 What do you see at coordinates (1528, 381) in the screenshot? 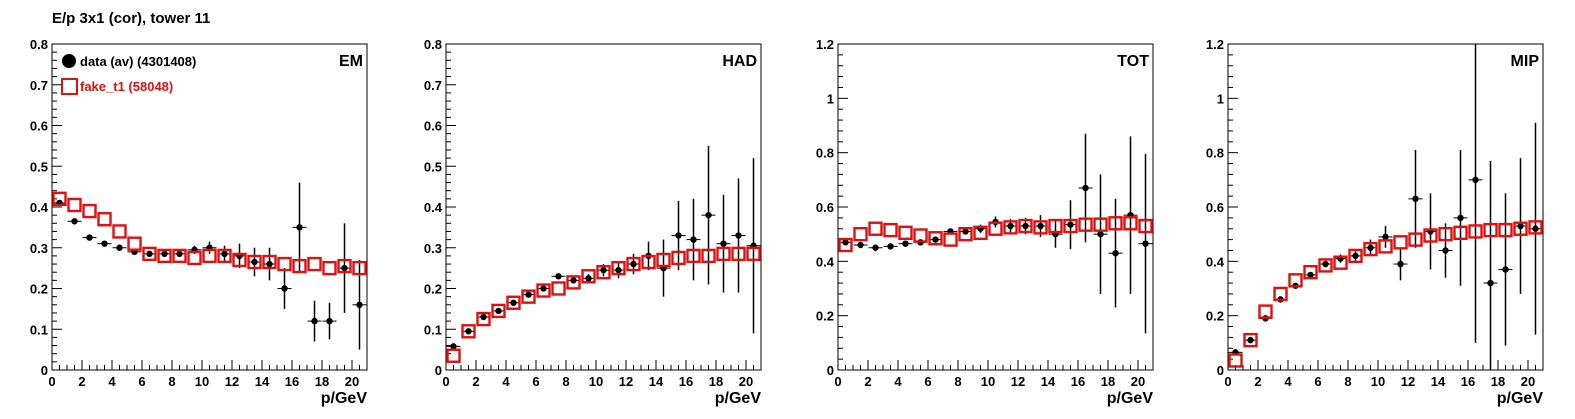
I see `x-tick-label: 20` at bounding box center [1528, 381].